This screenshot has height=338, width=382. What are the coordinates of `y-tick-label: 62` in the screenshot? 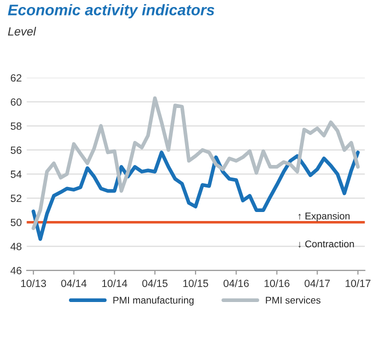 It's located at (16, 78).